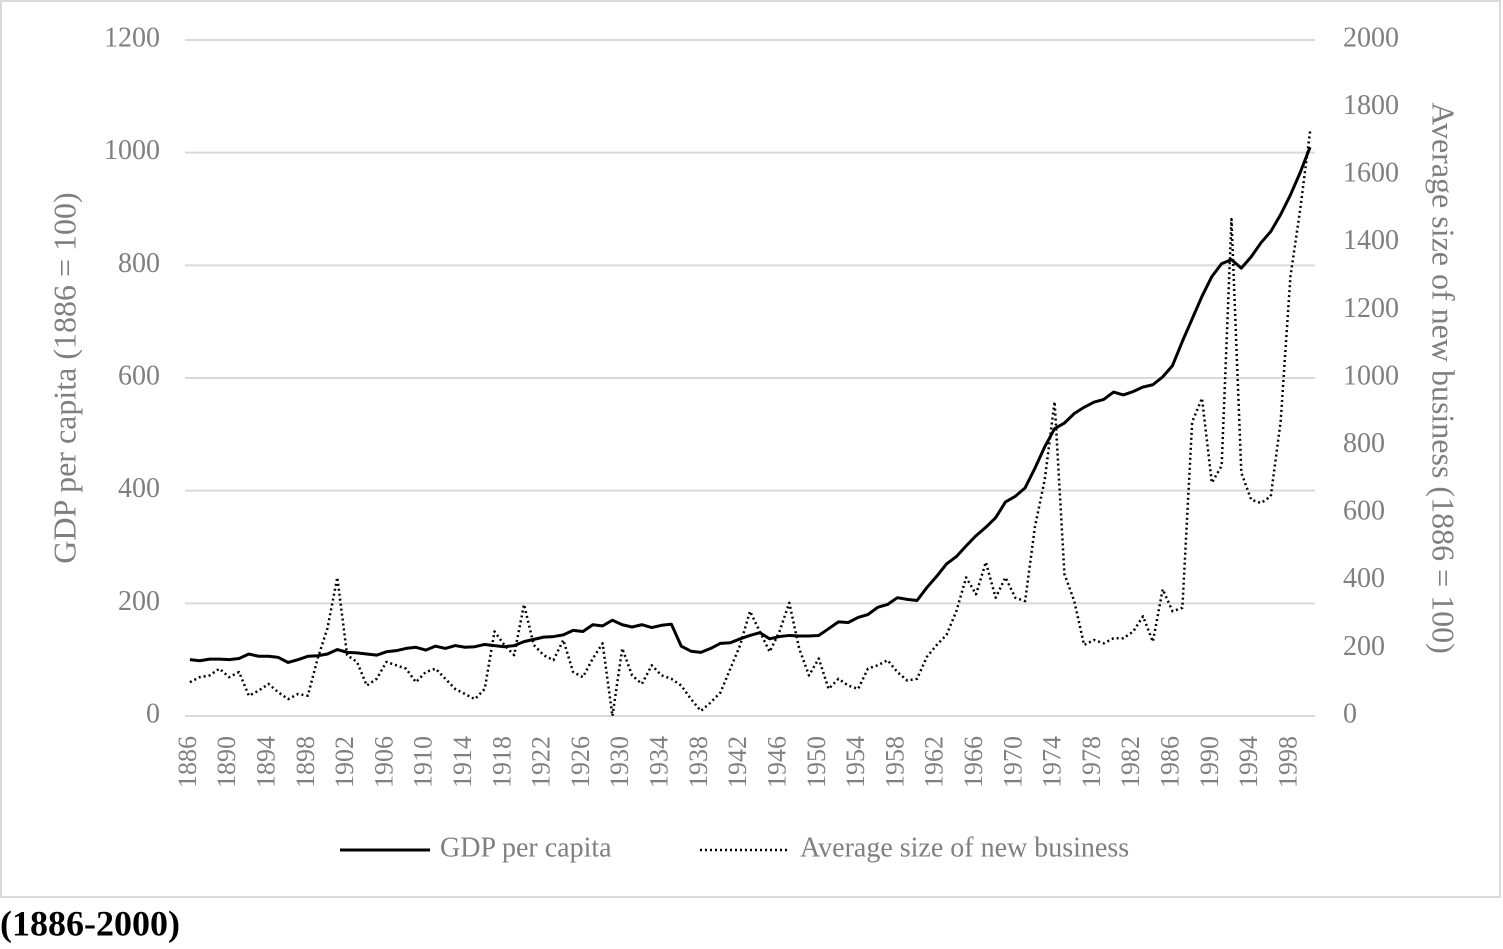 This screenshot has height=949, width=1503. I want to click on x-tick-label: 1946, so click(776, 762).